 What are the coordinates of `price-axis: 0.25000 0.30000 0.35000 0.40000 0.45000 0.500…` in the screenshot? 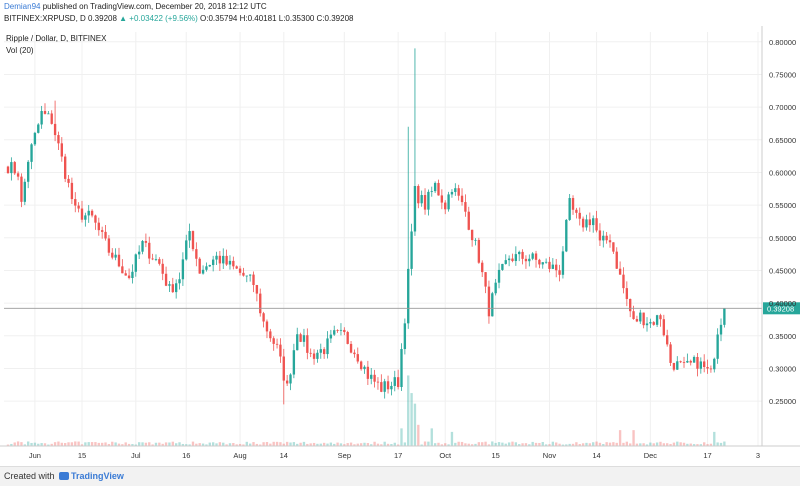 It's located at (778, 236).